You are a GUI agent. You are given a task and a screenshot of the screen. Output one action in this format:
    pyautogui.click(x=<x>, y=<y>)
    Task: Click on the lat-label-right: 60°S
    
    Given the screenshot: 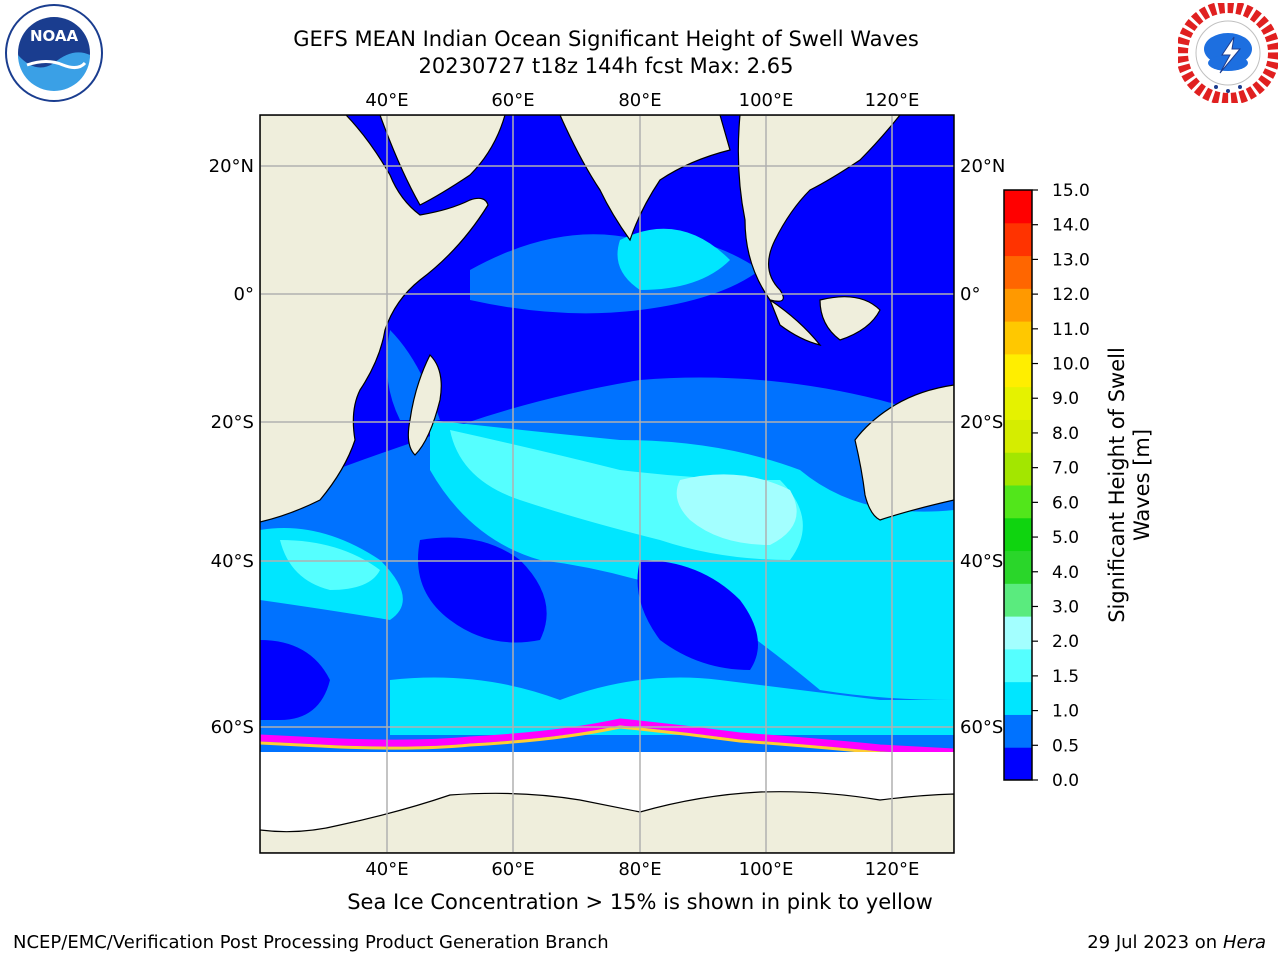 What is the action you would take?
    pyautogui.click(x=981, y=727)
    